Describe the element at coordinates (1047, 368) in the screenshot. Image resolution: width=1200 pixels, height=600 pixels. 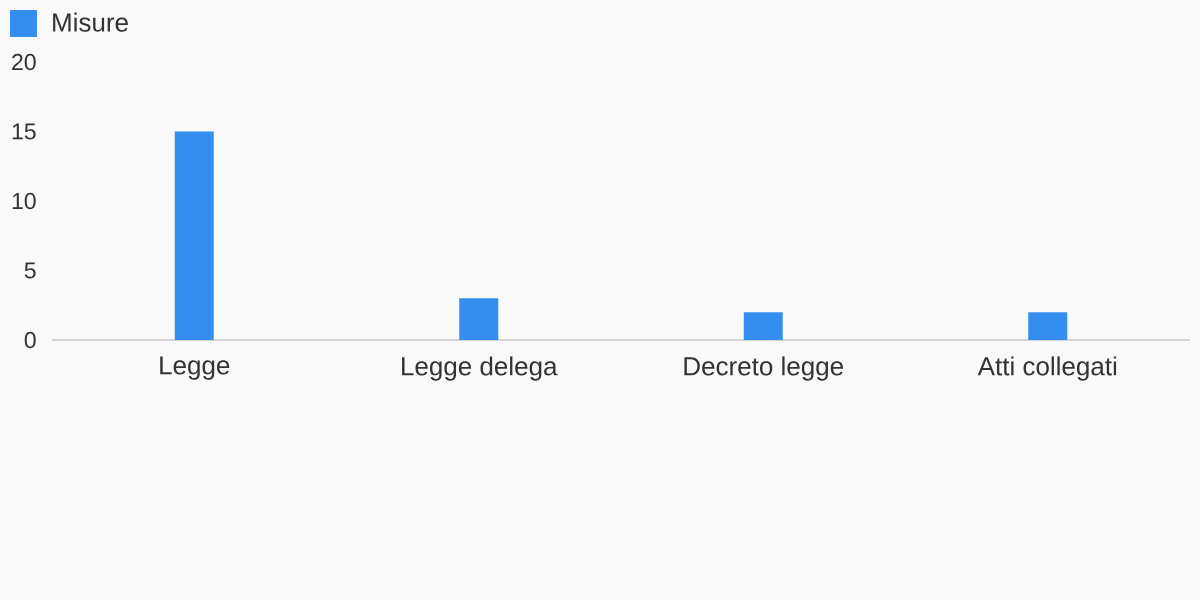
I see `x-tick-label: Atti collegati` at that location.